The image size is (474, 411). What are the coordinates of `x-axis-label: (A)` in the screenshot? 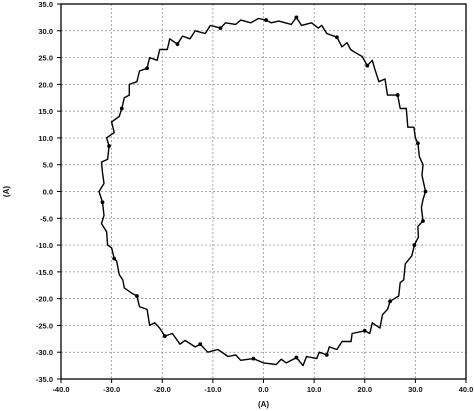 It's located at (263, 404).